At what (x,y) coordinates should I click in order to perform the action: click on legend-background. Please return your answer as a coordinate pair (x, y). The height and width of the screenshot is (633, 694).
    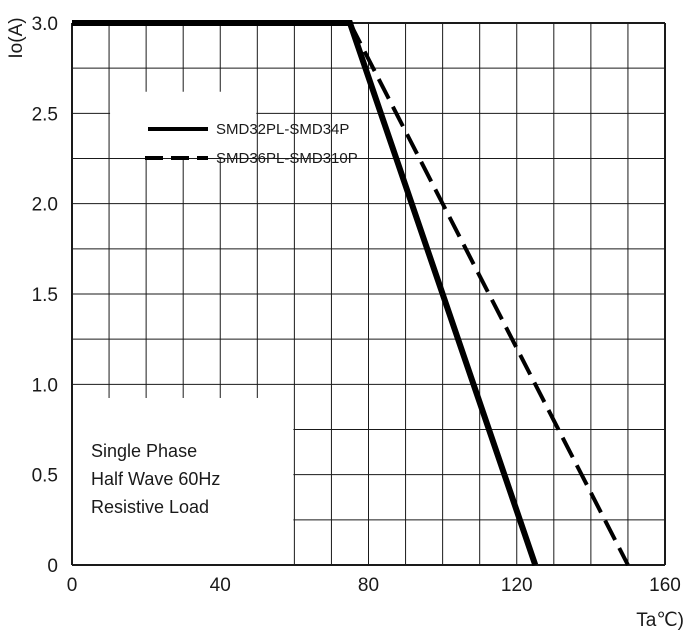
    Looking at the image, I should click on (183, 124).